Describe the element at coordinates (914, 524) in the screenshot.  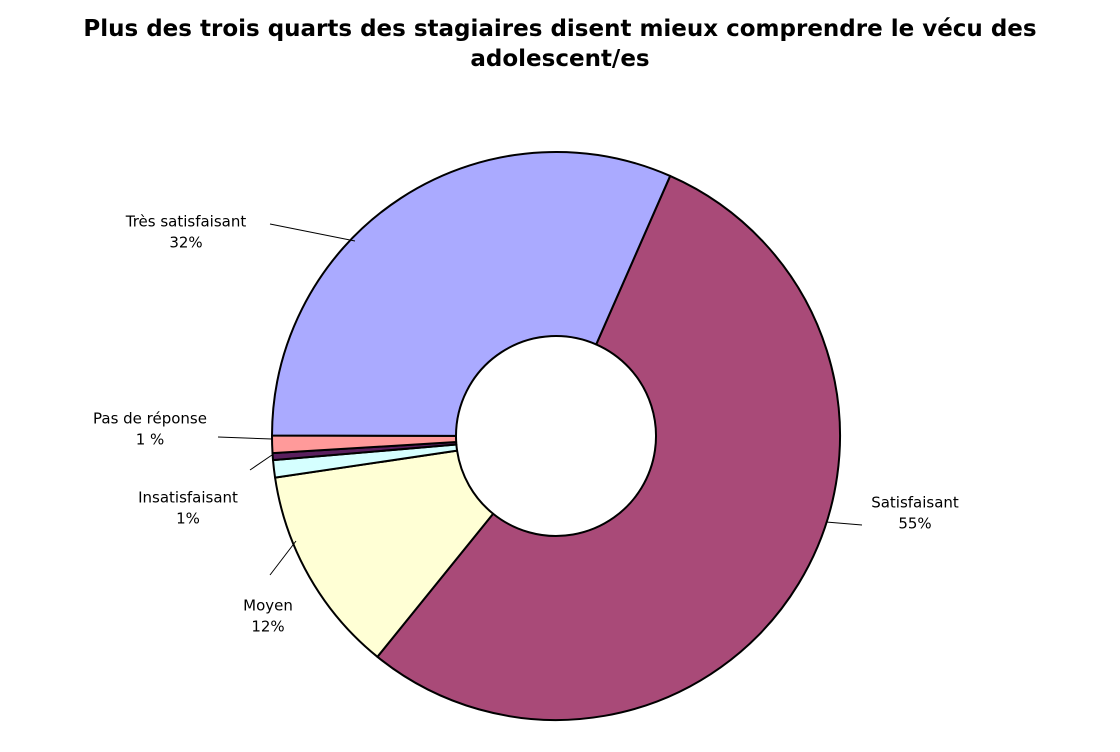
I see `slice-value-label: 55%` at that location.